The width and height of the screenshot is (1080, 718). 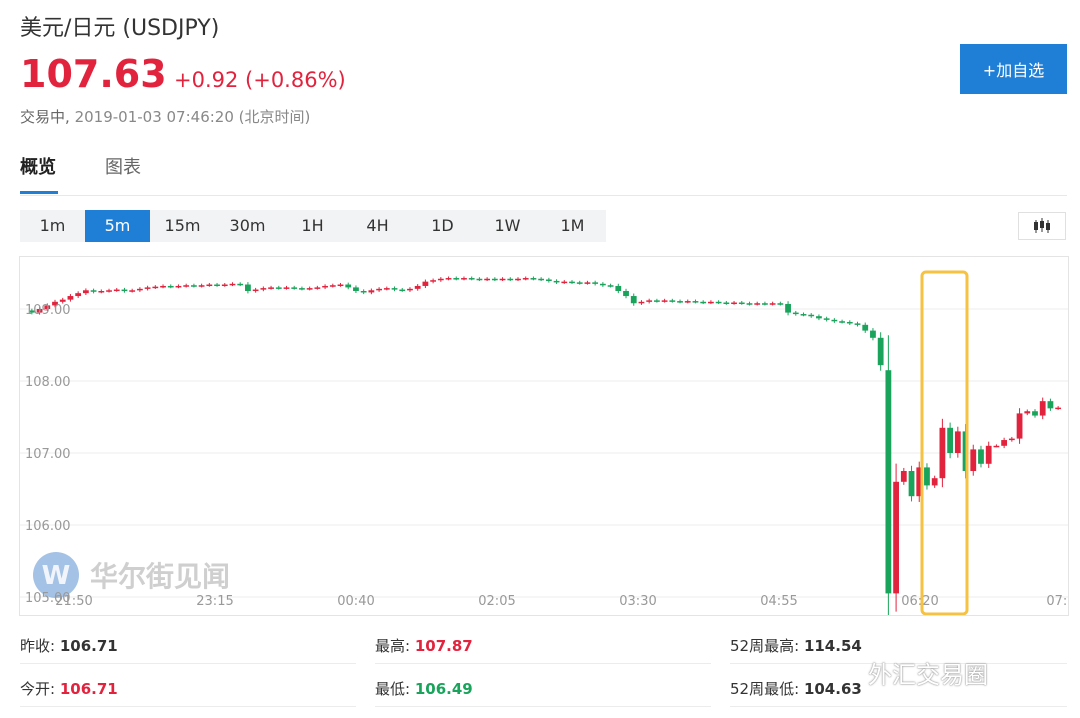 What do you see at coordinates (377, 225) in the screenshot?
I see `period-4h: 4H` at bounding box center [377, 225].